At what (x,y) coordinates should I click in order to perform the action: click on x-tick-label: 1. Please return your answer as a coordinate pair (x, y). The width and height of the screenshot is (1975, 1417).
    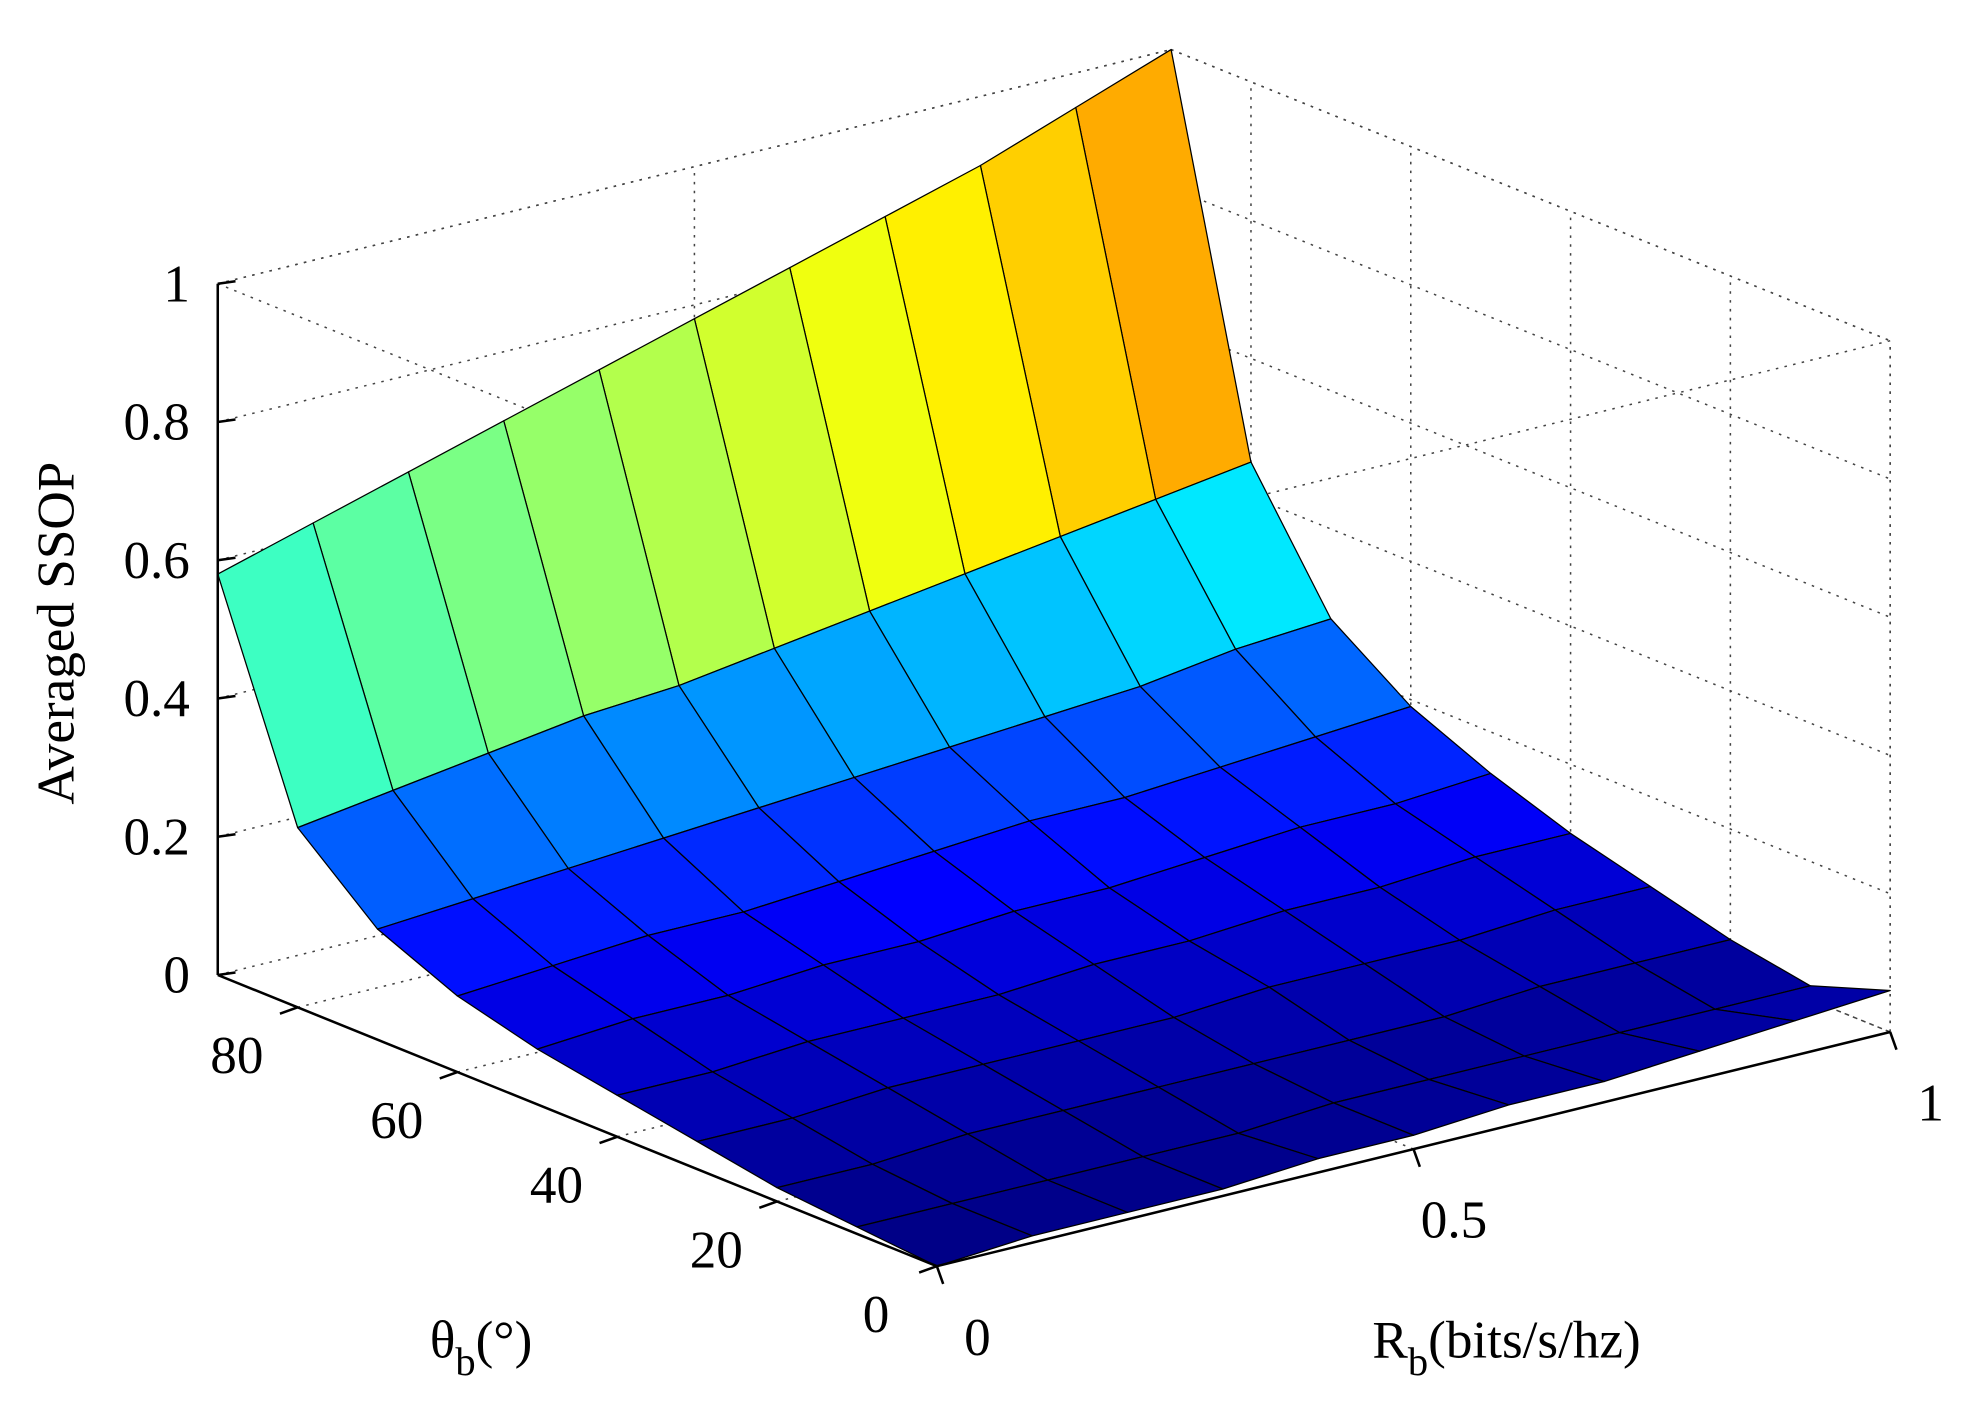
    Looking at the image, I should click on (1930, 1103).